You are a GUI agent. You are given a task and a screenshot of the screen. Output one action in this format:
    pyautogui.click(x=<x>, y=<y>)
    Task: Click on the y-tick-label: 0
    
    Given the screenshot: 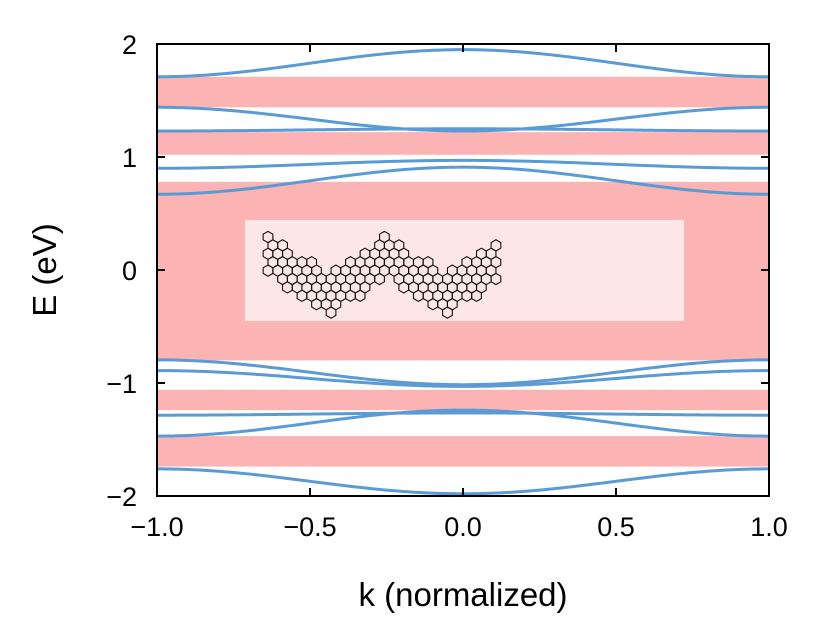 What is the action you would take?
    pyautogui.click(x=129, y=271)
    